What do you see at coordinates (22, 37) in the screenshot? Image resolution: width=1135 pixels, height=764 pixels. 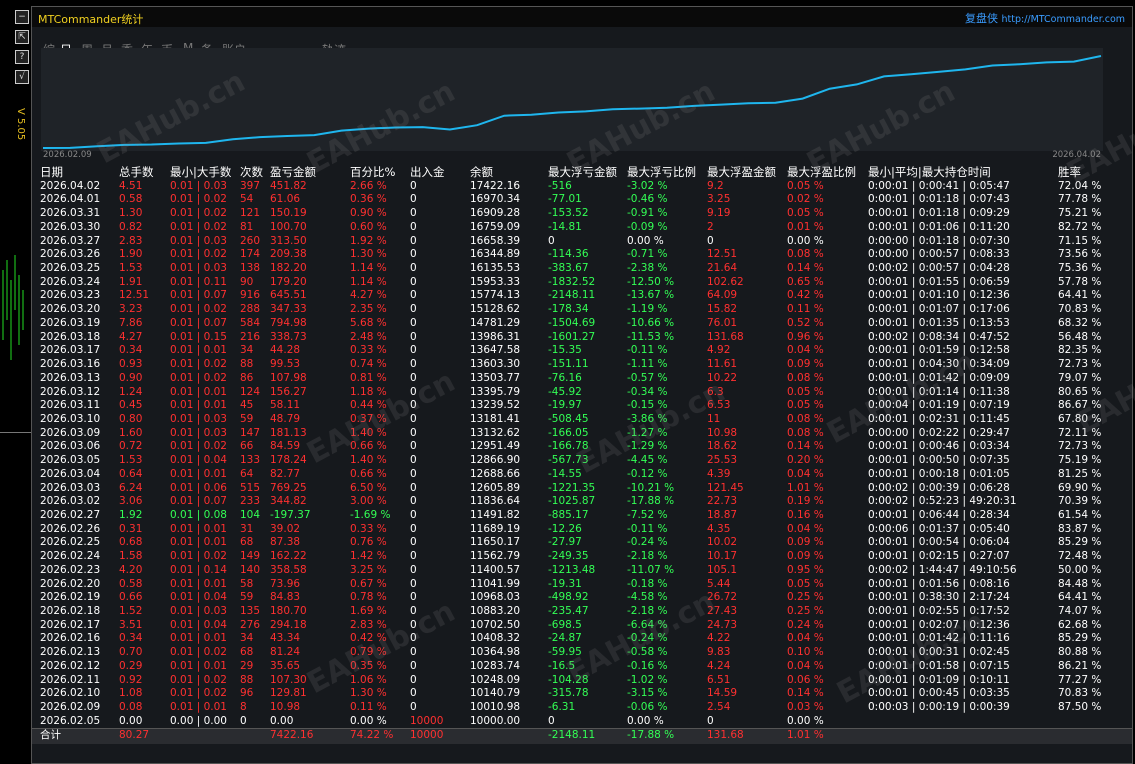 I see `move-button: ⇱` at bounding box center [22, 37].